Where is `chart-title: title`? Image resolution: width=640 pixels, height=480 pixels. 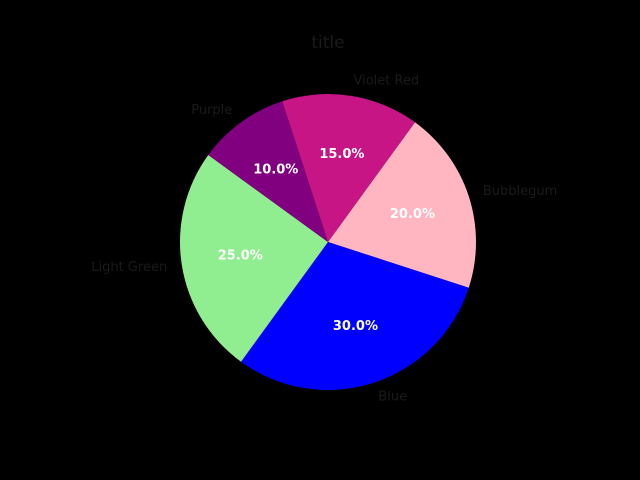
chart-title: title is located at coordinates (327, 43).